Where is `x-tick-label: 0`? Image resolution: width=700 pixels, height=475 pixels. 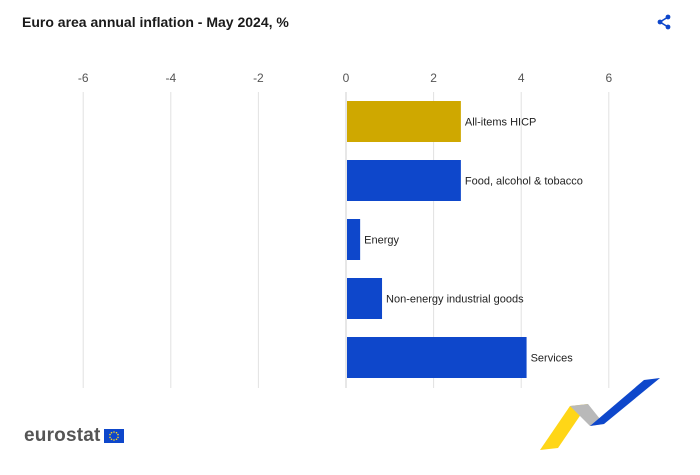
x-tick-label: 0 is located at coordinates (346, 78).